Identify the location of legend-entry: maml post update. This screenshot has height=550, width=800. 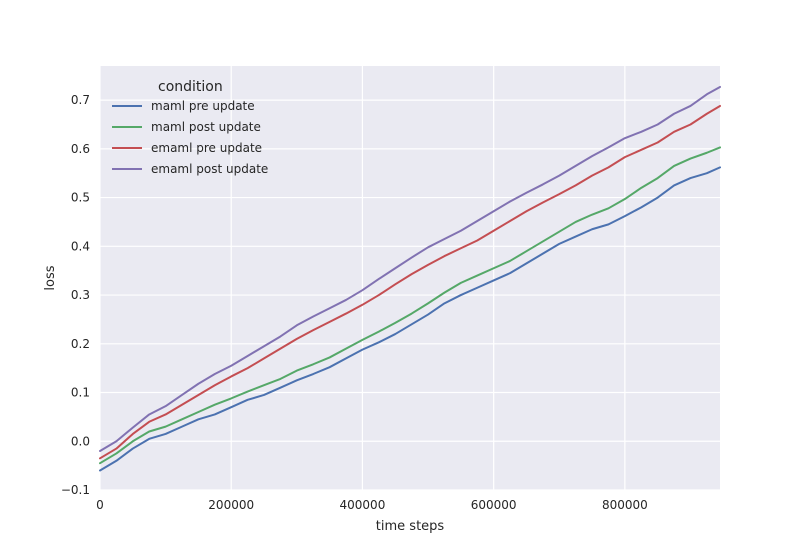
(206, 127).